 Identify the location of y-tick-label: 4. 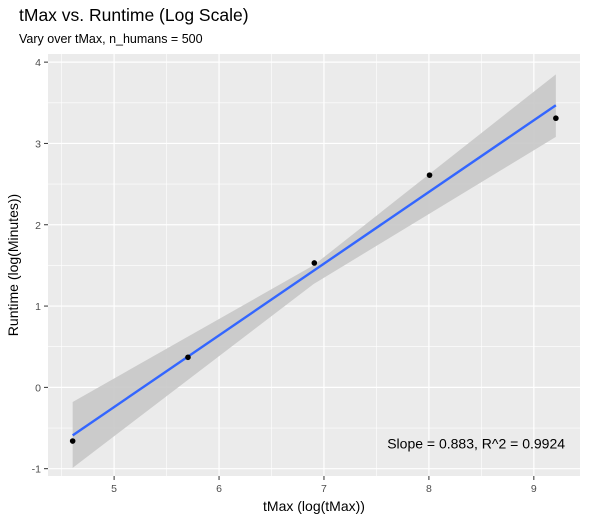
(38, 63).